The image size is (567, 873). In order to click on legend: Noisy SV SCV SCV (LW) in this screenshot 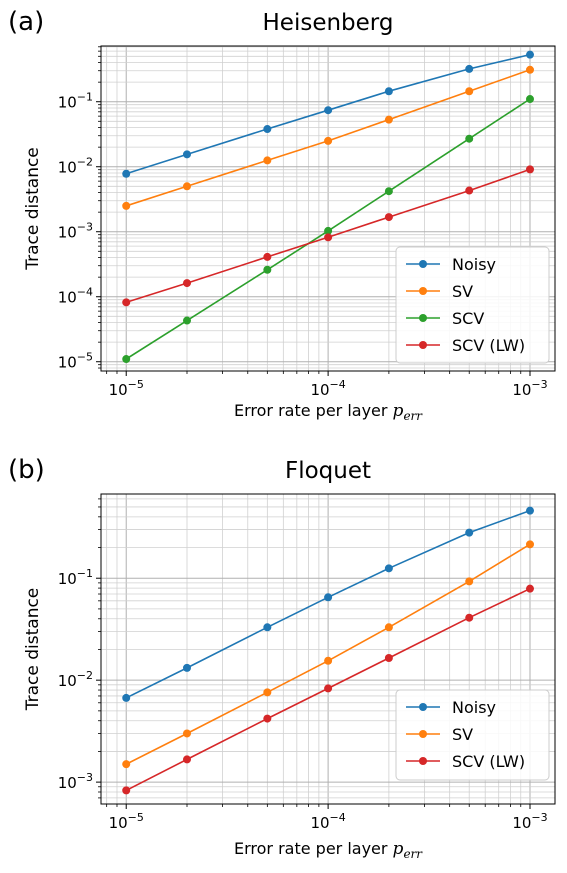, I will do `click(472, 305)`.